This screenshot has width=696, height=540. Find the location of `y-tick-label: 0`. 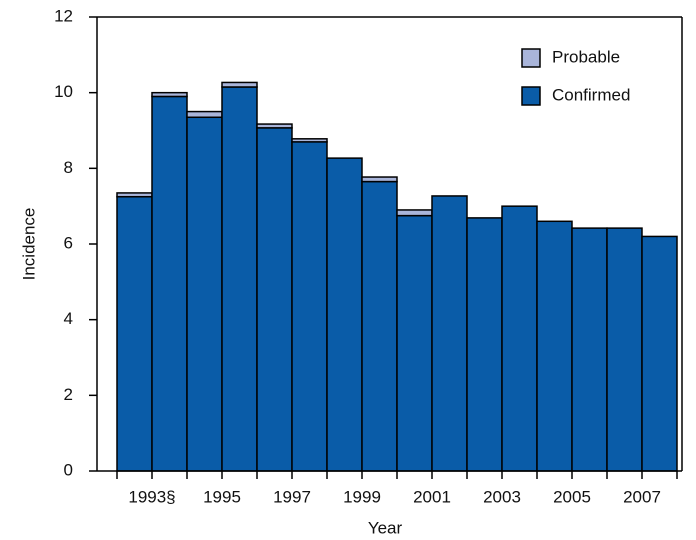

y-tick-label: 0 is located at coordinates (68, 469).